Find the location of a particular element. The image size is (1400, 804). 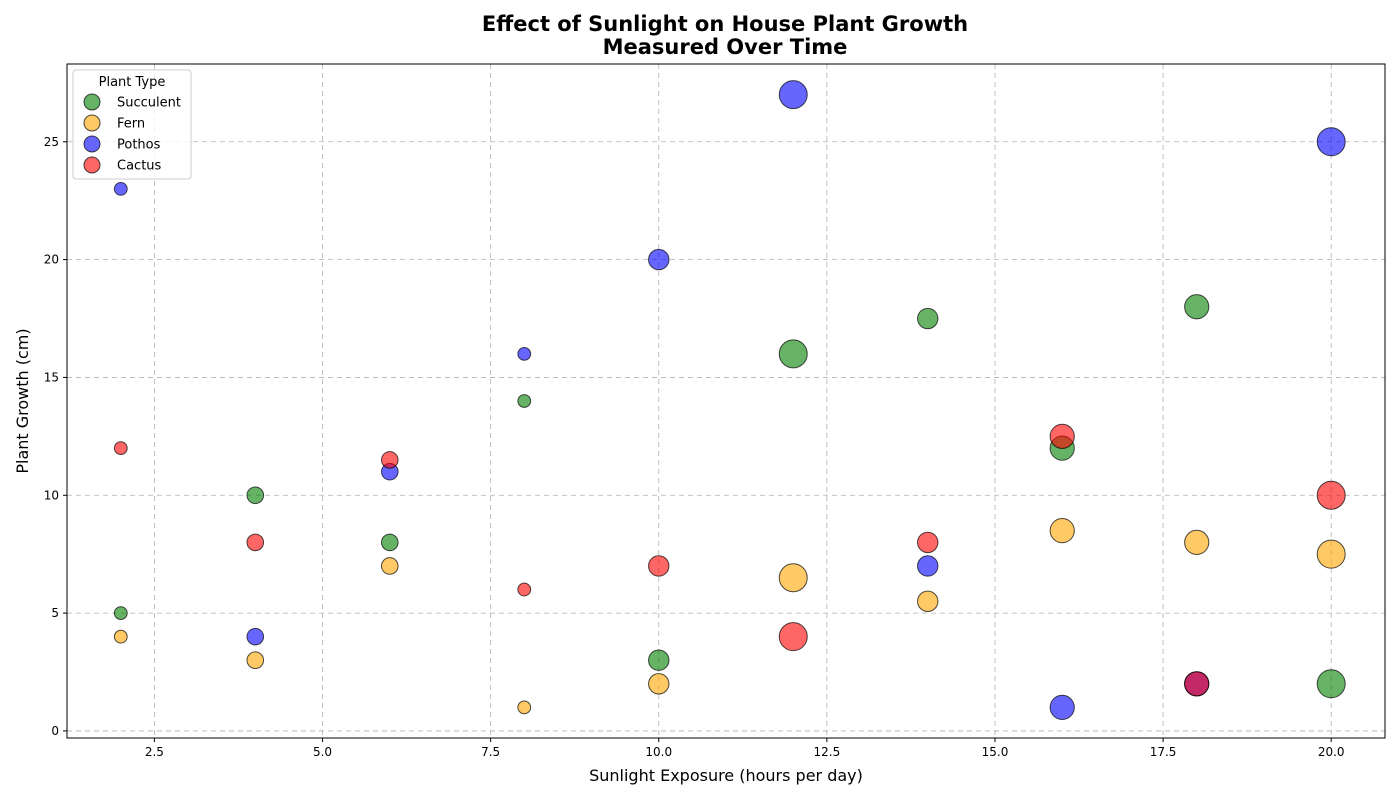

legend-marker-pothos is located at coordinates (92, 144).